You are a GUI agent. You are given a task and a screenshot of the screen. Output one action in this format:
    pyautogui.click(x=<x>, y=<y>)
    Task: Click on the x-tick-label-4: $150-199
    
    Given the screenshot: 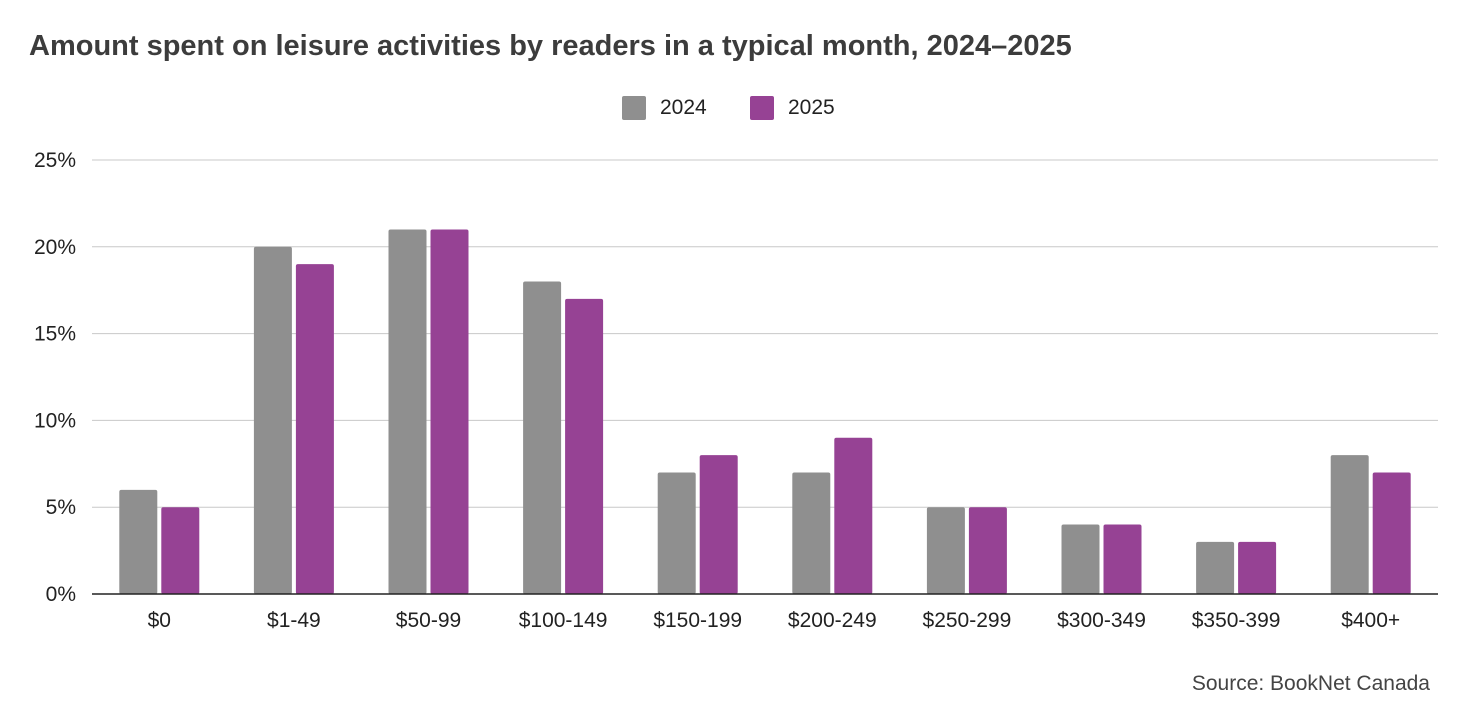 What is the action you would take?
    pyautogui.click(x=697, y=620)
    